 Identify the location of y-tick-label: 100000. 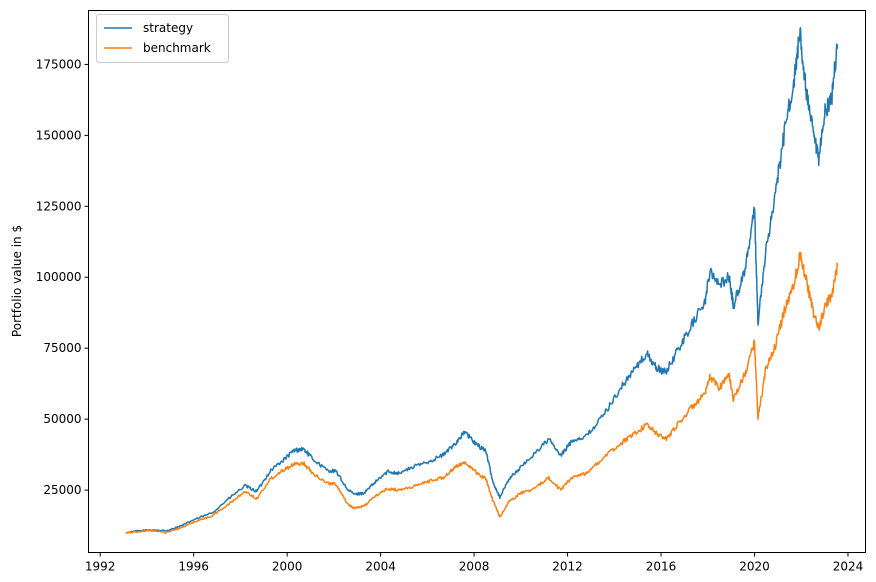
(59, 277).